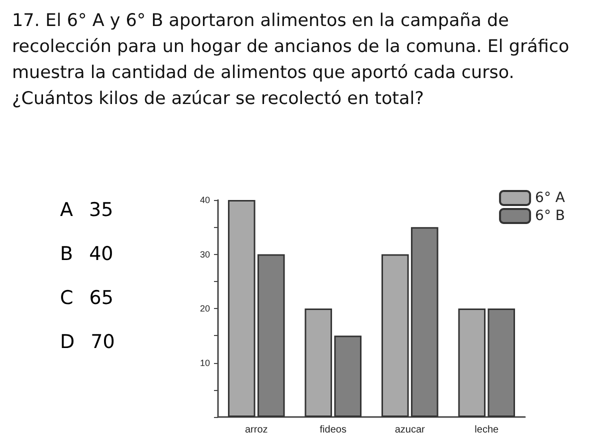 The image size is (589, 435). I want to click on x-tick-label: fideos, so click(333, 429).